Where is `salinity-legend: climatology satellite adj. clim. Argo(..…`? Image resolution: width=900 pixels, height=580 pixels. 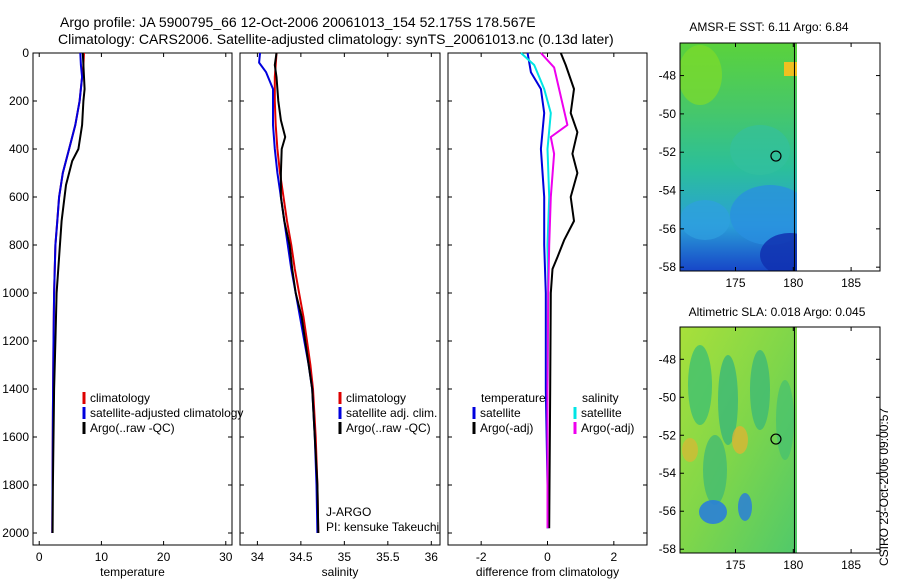 salinity-legend: climatology satellite adj. clim. Argo(..… is located at coordinates (382, 462).